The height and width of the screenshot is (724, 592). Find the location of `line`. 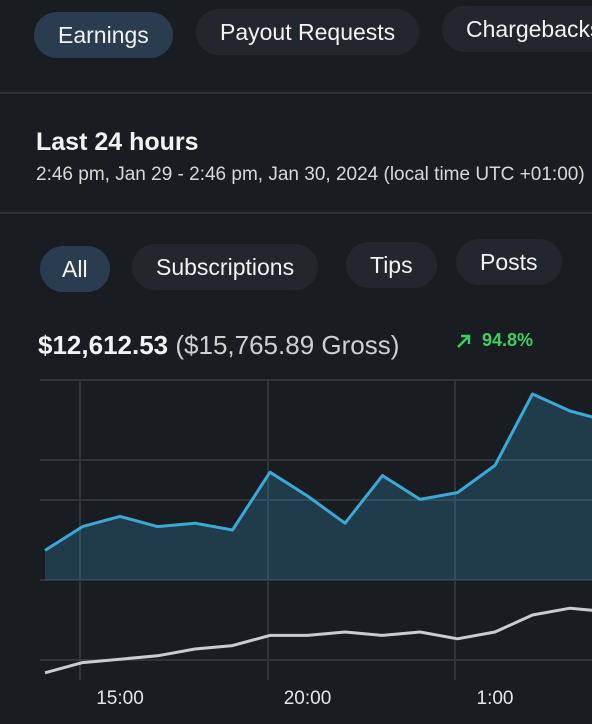

line is located at coordinates (318, 640).